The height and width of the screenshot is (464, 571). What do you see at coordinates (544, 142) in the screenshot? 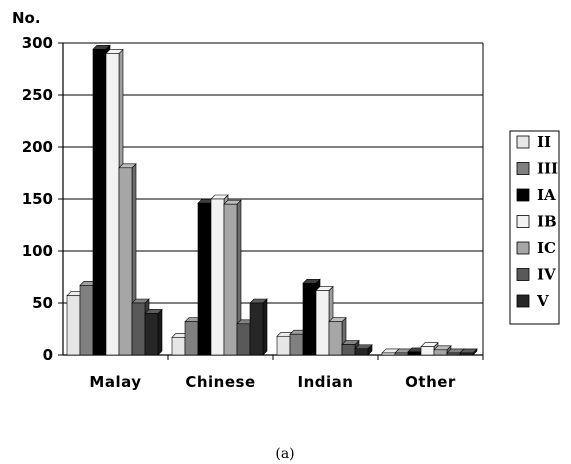
I see `legend-label: II` at bounding box center [544, 142].